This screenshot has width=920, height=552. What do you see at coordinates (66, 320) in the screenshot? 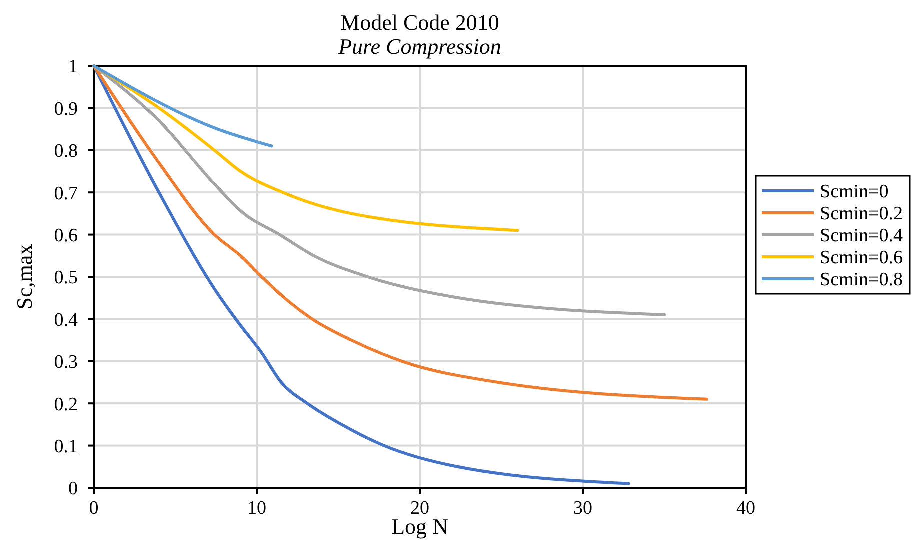
I see `y-tick-label: 0.4` at bounding box center [66, 320].